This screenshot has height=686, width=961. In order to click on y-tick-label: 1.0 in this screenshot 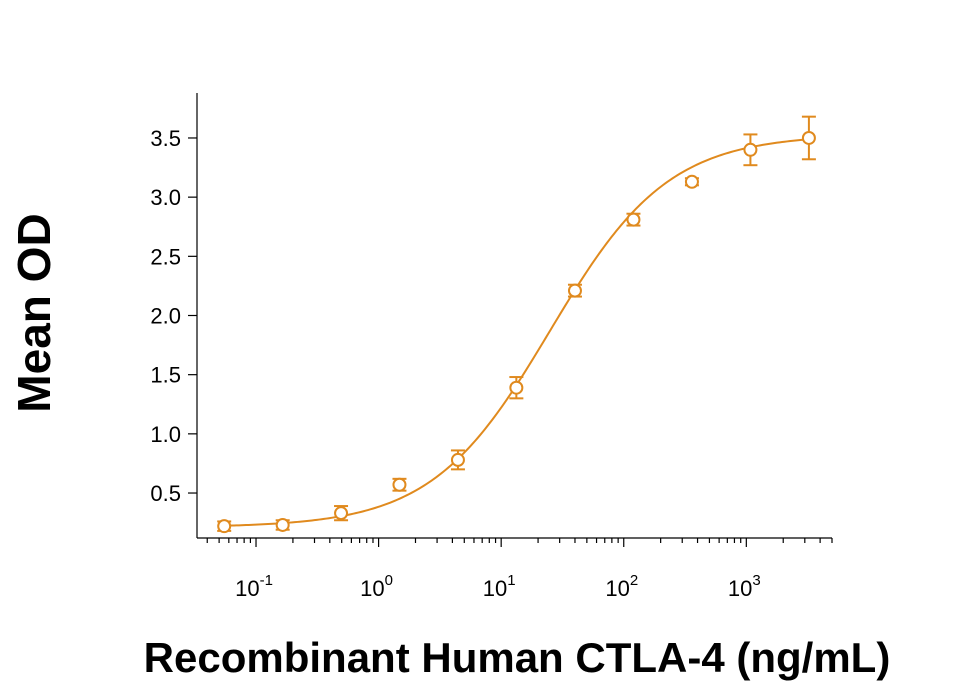, I will do `click(165, 434)`.